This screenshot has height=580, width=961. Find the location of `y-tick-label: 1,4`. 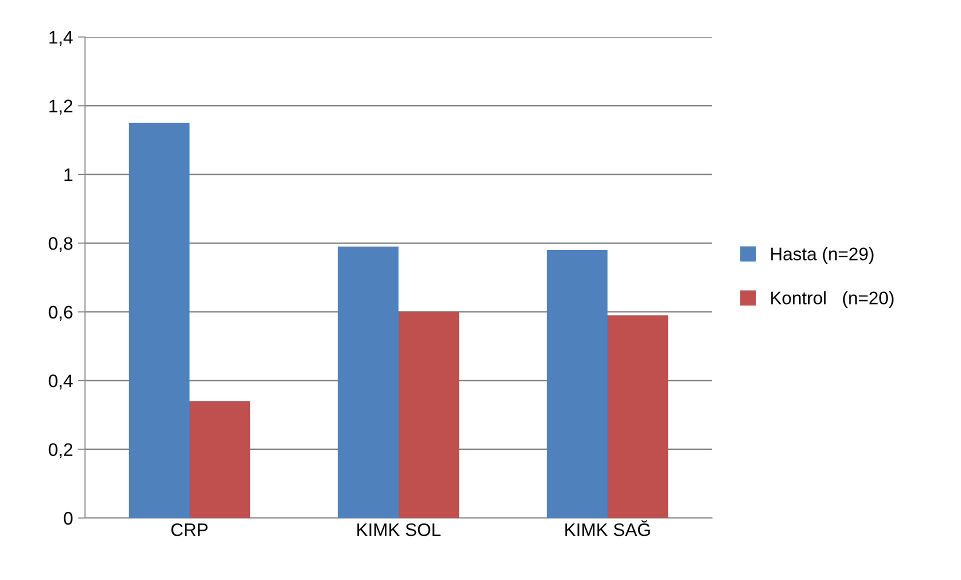

y-tick-label: 1,4 is located at coordinates (61, 38).